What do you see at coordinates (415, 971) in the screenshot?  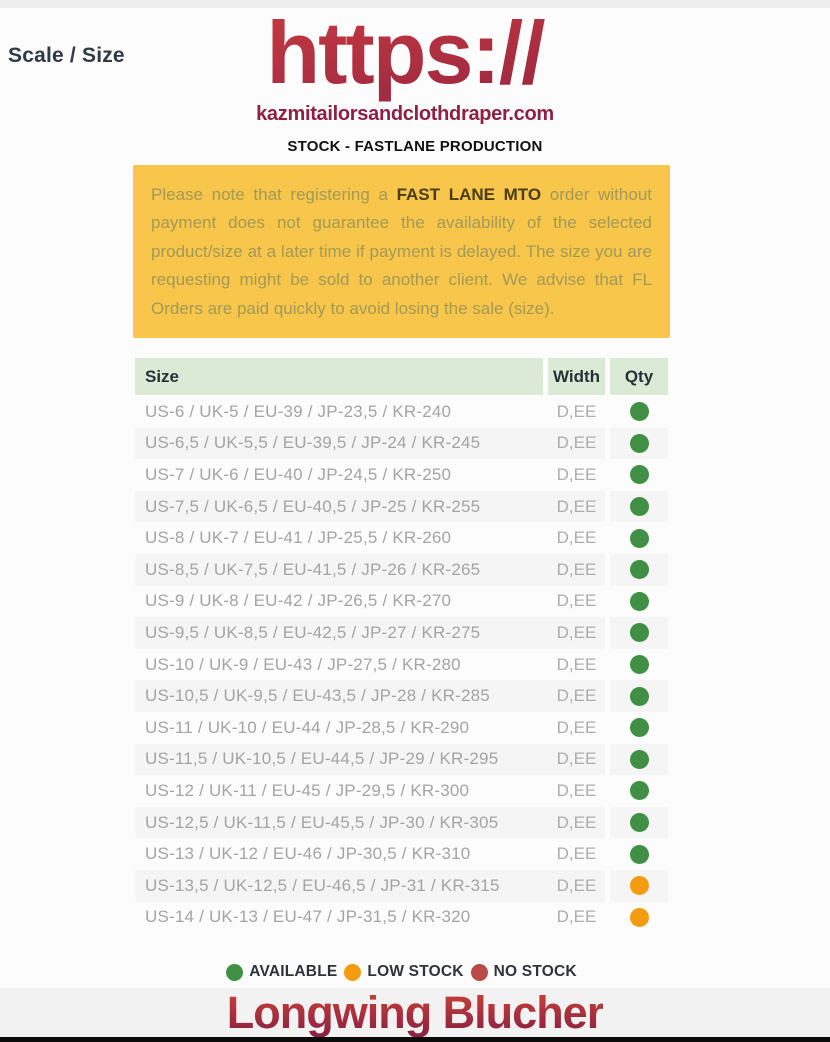 I see `legend-label: LOW STOCK` at bounding box center [415, 971].